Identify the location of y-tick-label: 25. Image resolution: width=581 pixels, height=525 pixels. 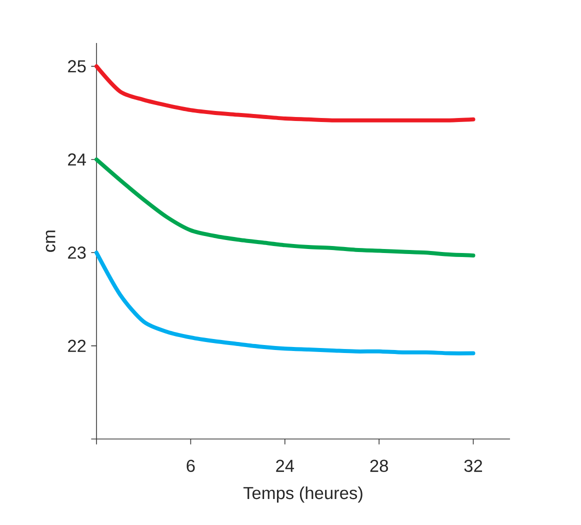
(77, 66).